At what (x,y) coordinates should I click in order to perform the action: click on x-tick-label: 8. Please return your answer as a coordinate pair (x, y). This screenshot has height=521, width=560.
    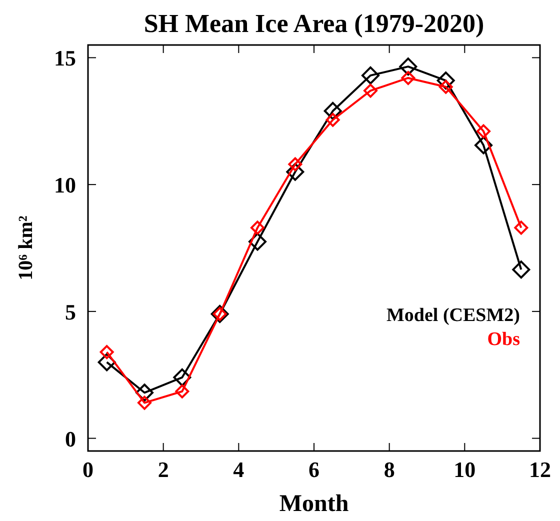
    Looking at the image, I should click on (389, 469).